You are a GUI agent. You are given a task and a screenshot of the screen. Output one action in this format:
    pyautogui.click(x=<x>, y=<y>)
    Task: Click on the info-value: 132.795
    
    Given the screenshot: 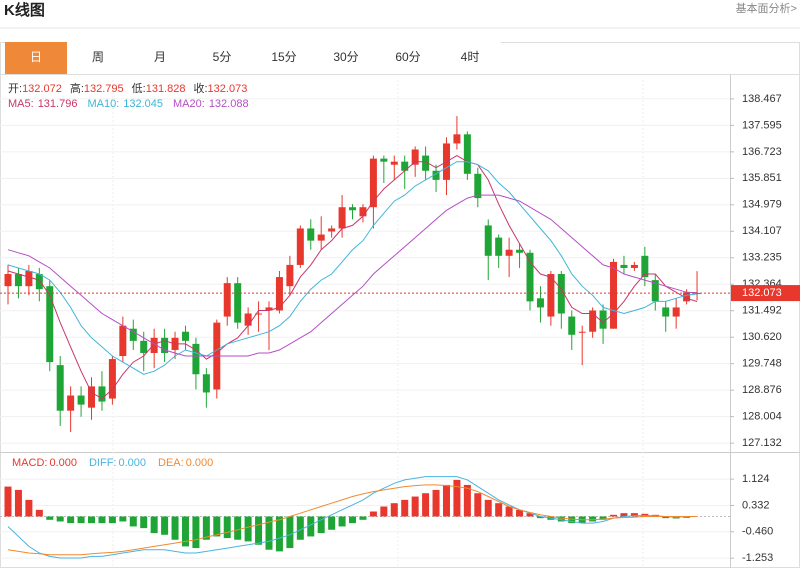 What is the action you would take?
    pyautogui.click(x=104, y=89)
    